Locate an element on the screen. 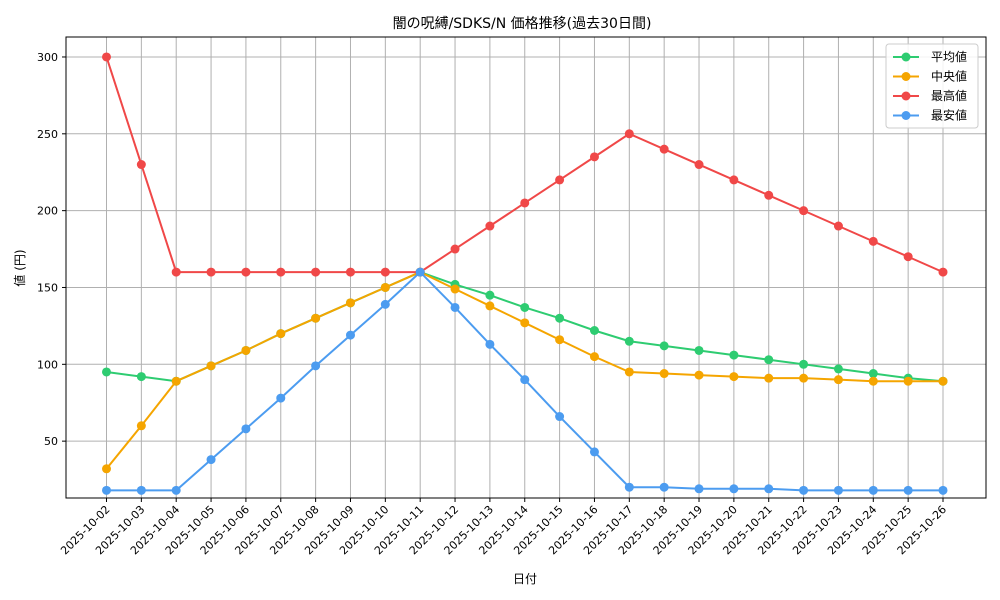 This screenshot has width=1000, height=600. legend-item: 最高値 is located at coordinates (930, 95).